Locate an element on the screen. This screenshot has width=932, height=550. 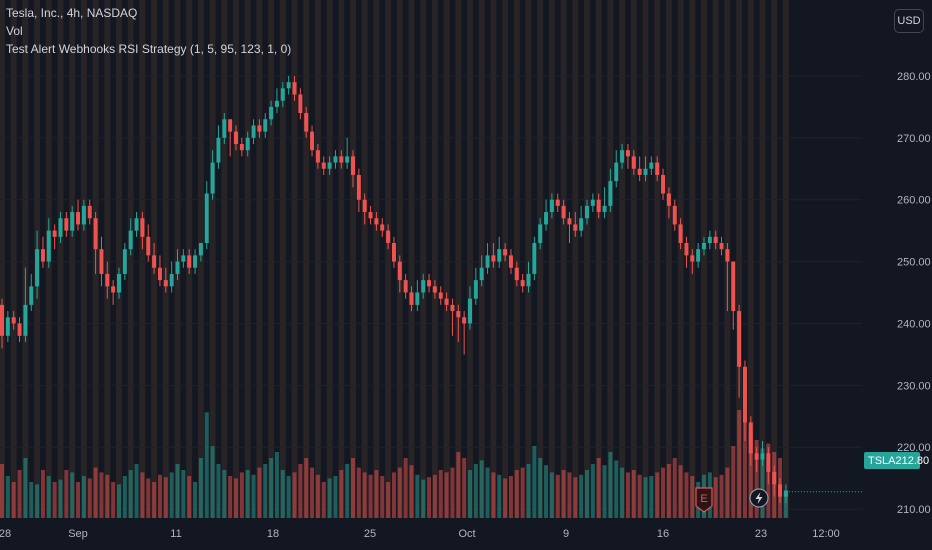
price-tick-label: 270.00 is located at coordinates (914, 139).